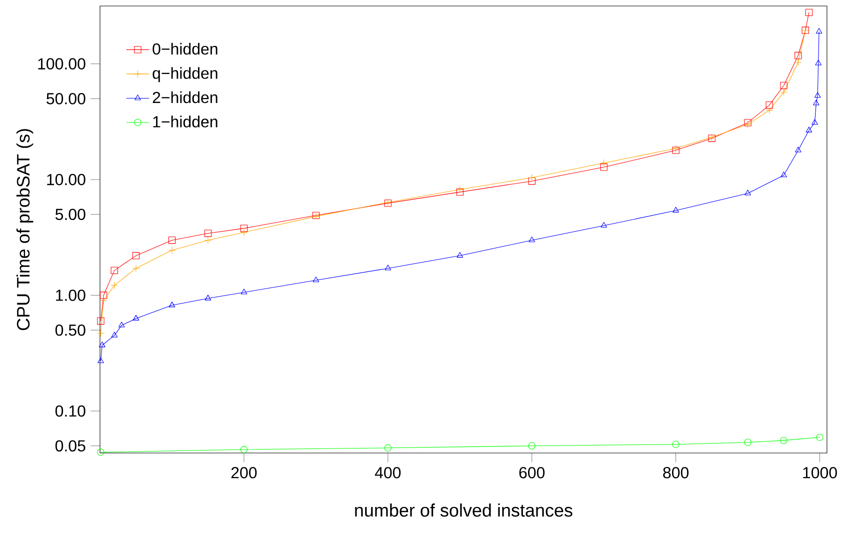 The width and height of the screenshot is (842, 550). Describe the element at coordinates (185, 48) in the screenshot. I see `legend-label: 0−hidden` at that location.